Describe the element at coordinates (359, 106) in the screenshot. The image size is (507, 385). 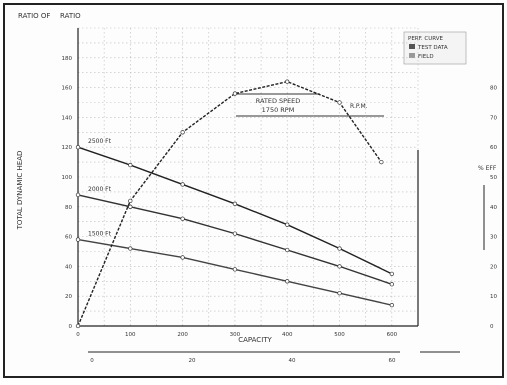
I see `annotation-side: R.P.M.` at that location.